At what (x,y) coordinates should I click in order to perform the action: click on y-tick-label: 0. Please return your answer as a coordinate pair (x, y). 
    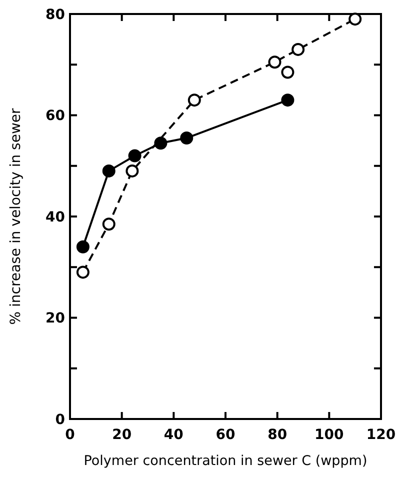
    Looking at the image, I should click on (60, 420).